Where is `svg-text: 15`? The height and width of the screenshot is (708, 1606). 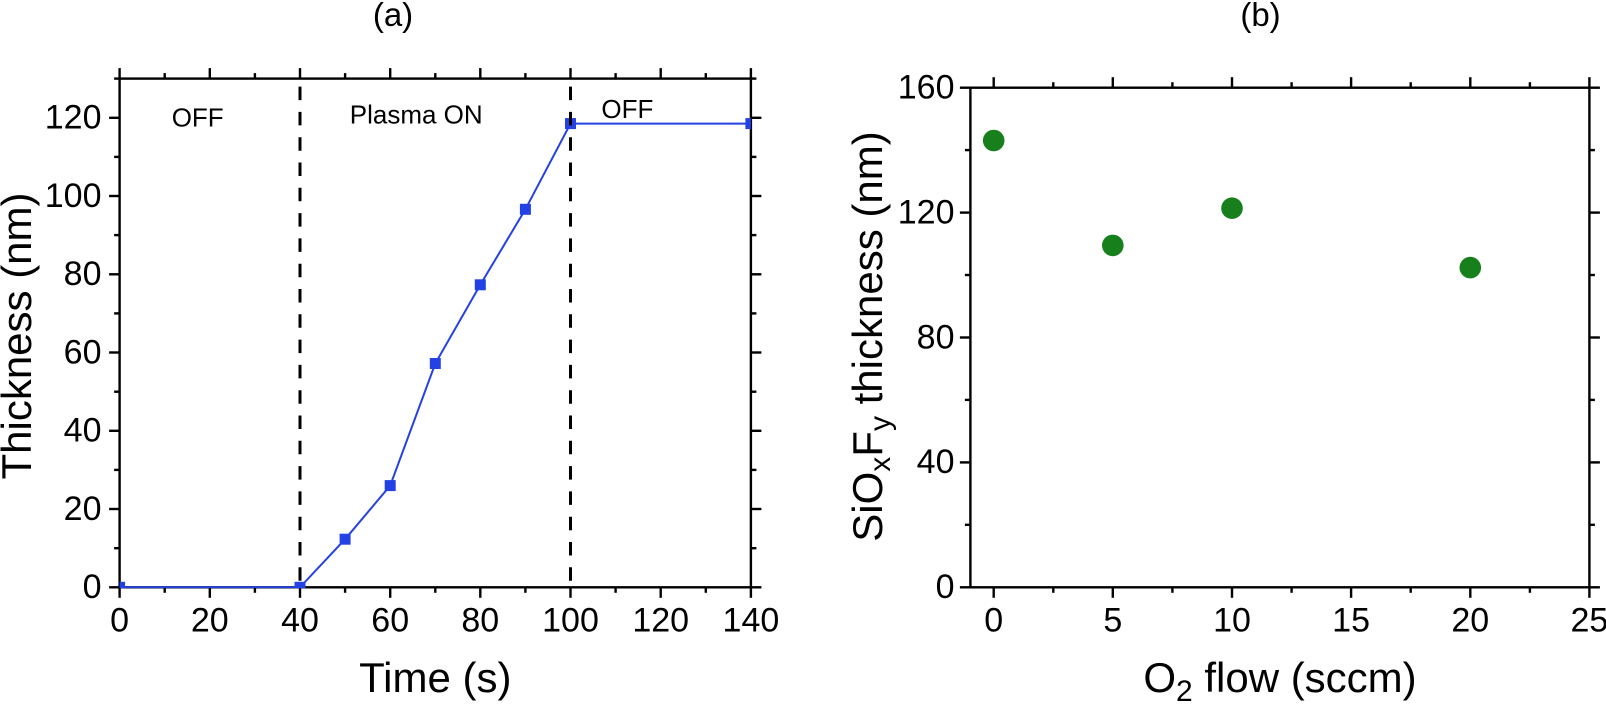
svg-text: 15 is located at coordinates (1351, 620).